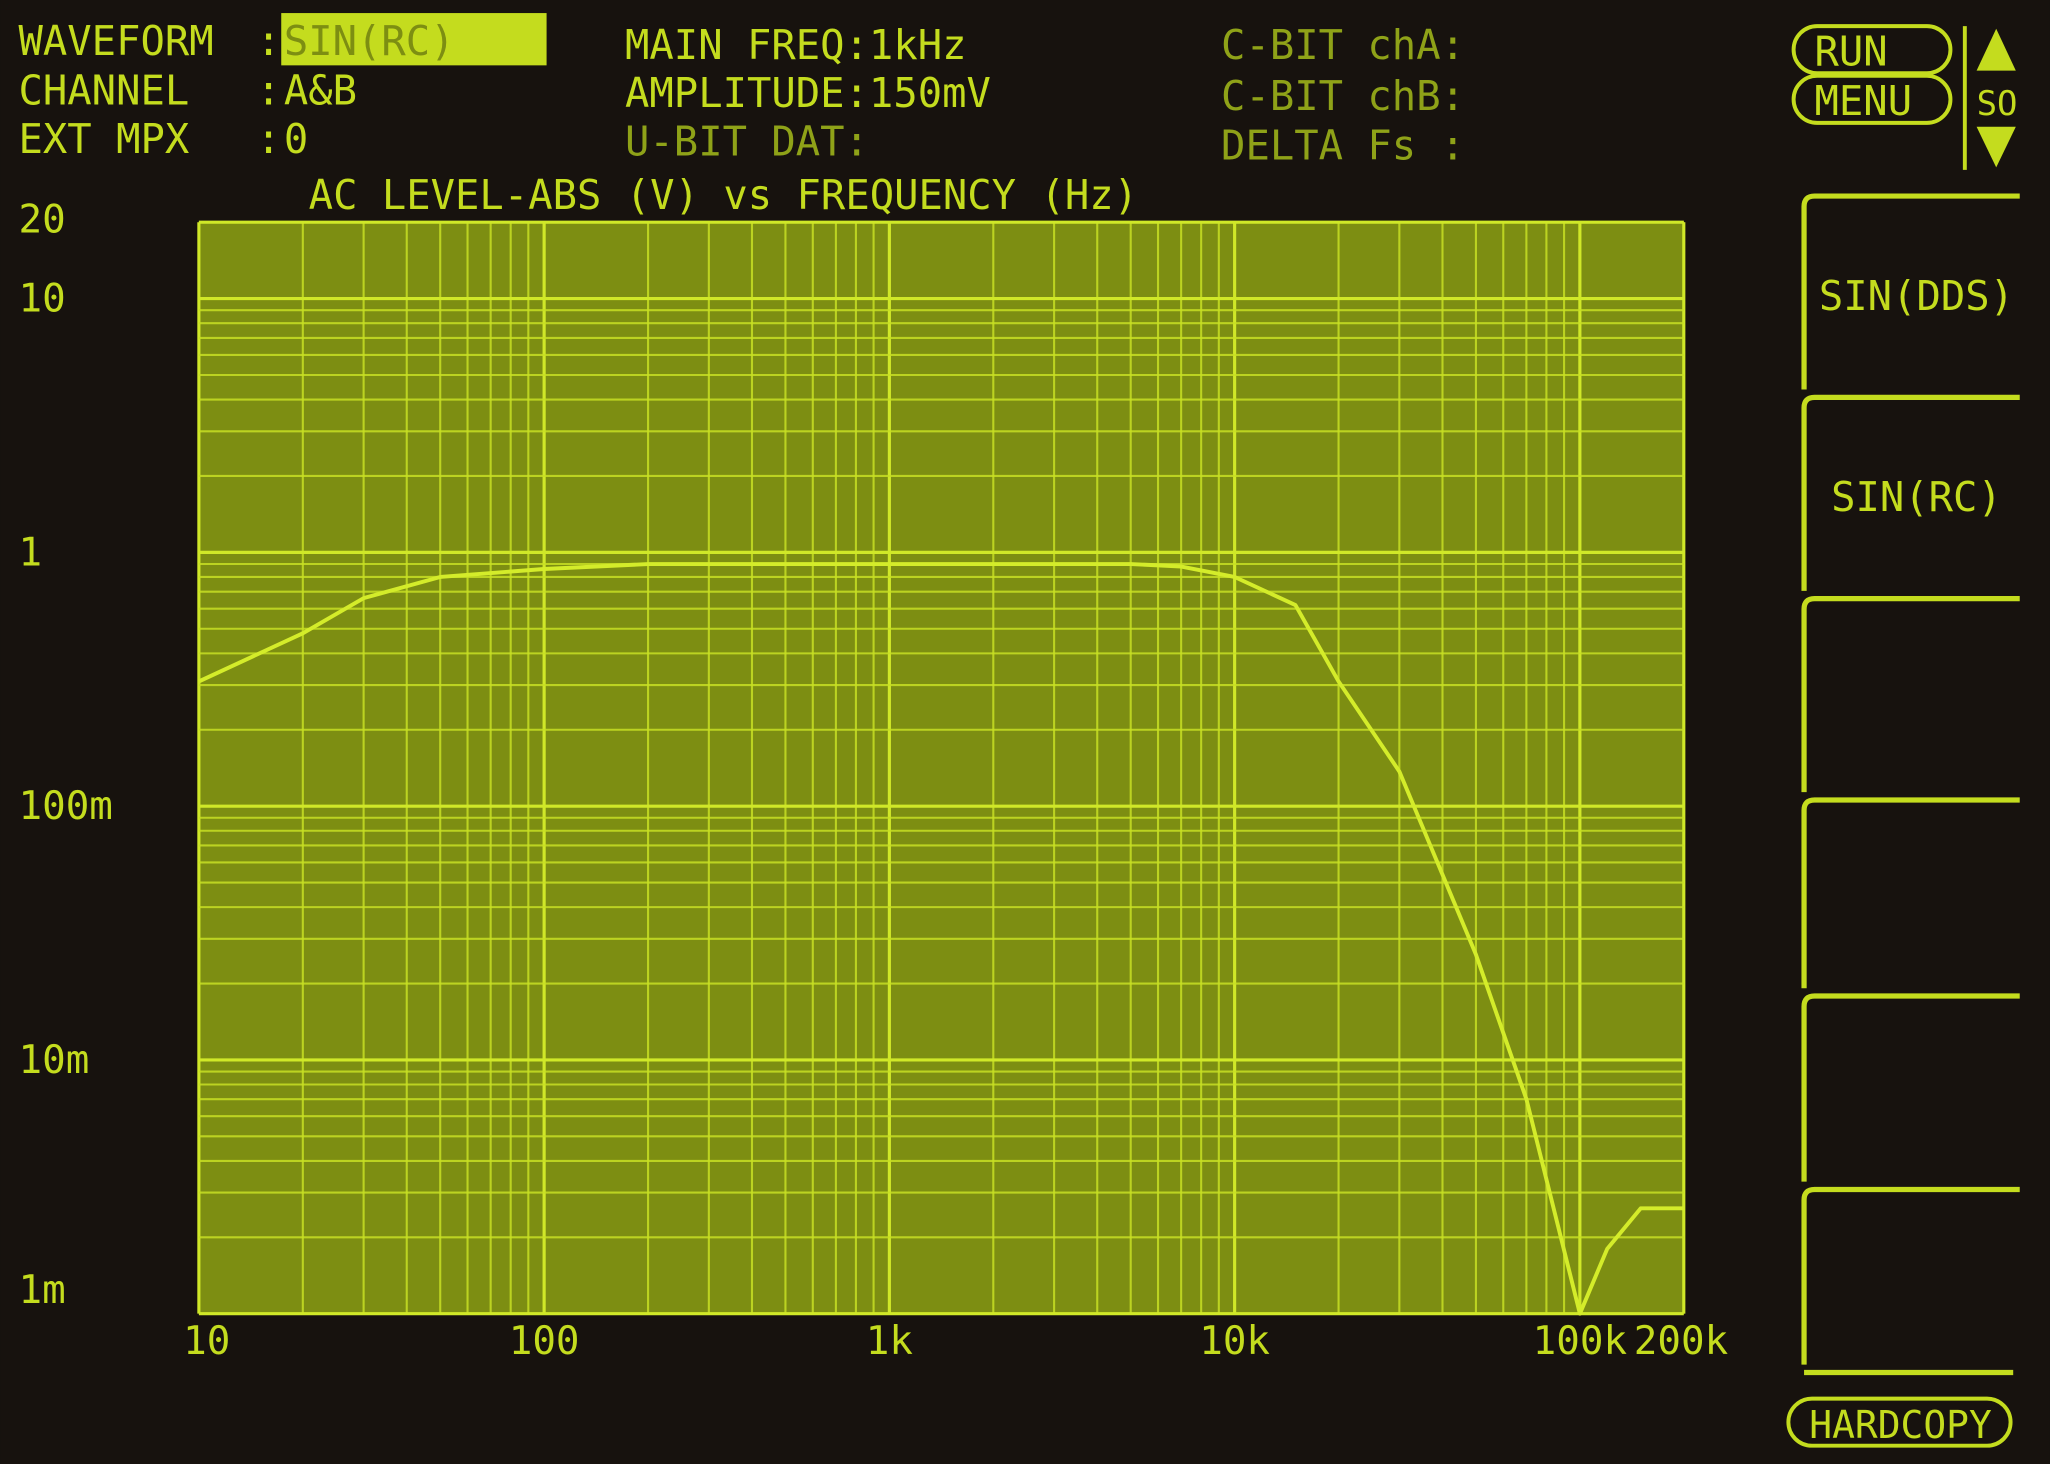 The image size is (2050, 1464). I want to click on softkey-2: SIN(RC), so click(1910, 492).